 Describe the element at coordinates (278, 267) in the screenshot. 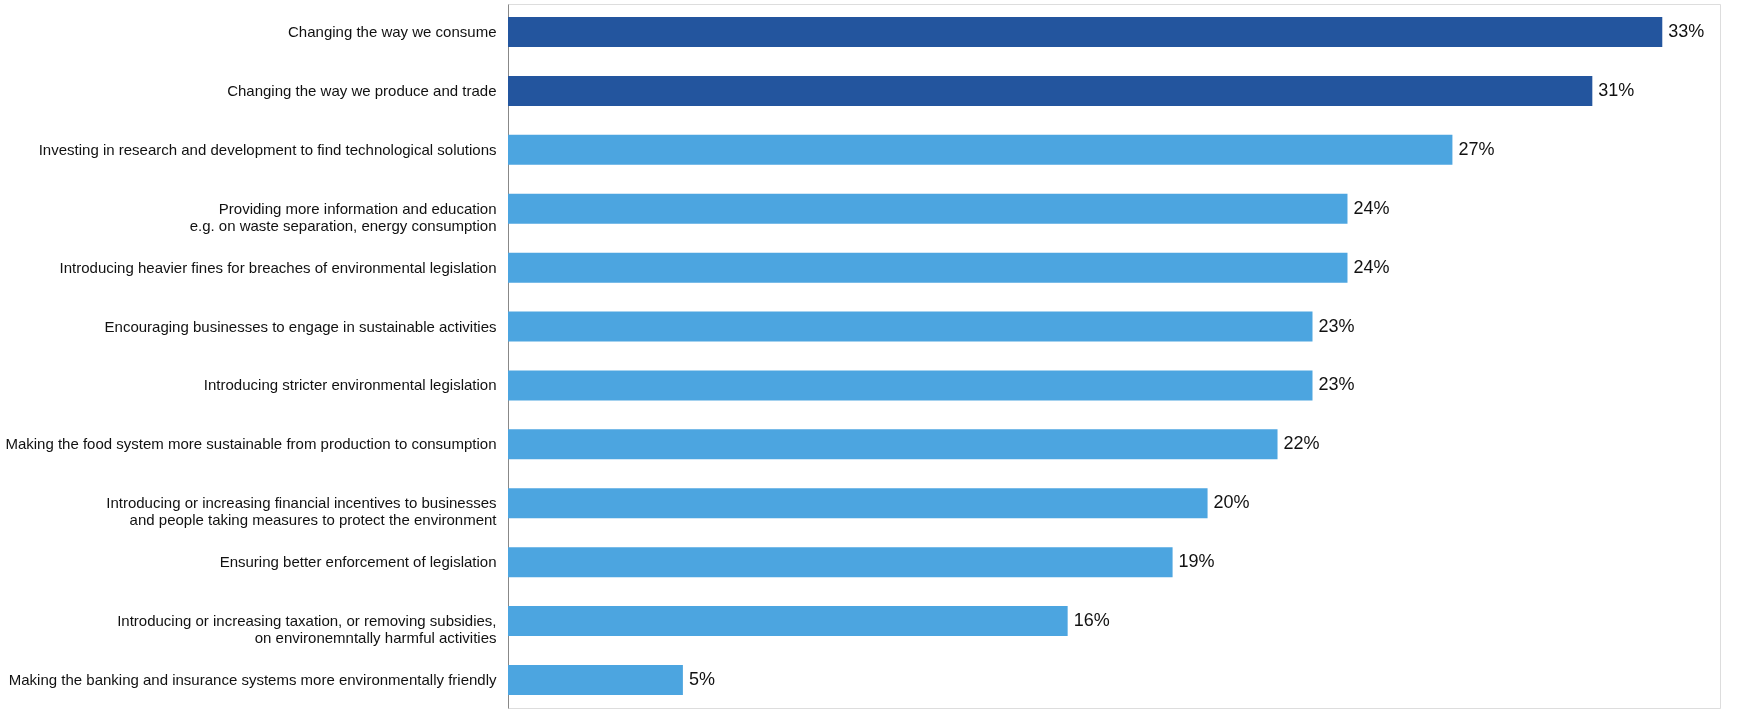

I see `y-tick-label: Introducing heavier fines for breaches of environmental legislation` at that location.